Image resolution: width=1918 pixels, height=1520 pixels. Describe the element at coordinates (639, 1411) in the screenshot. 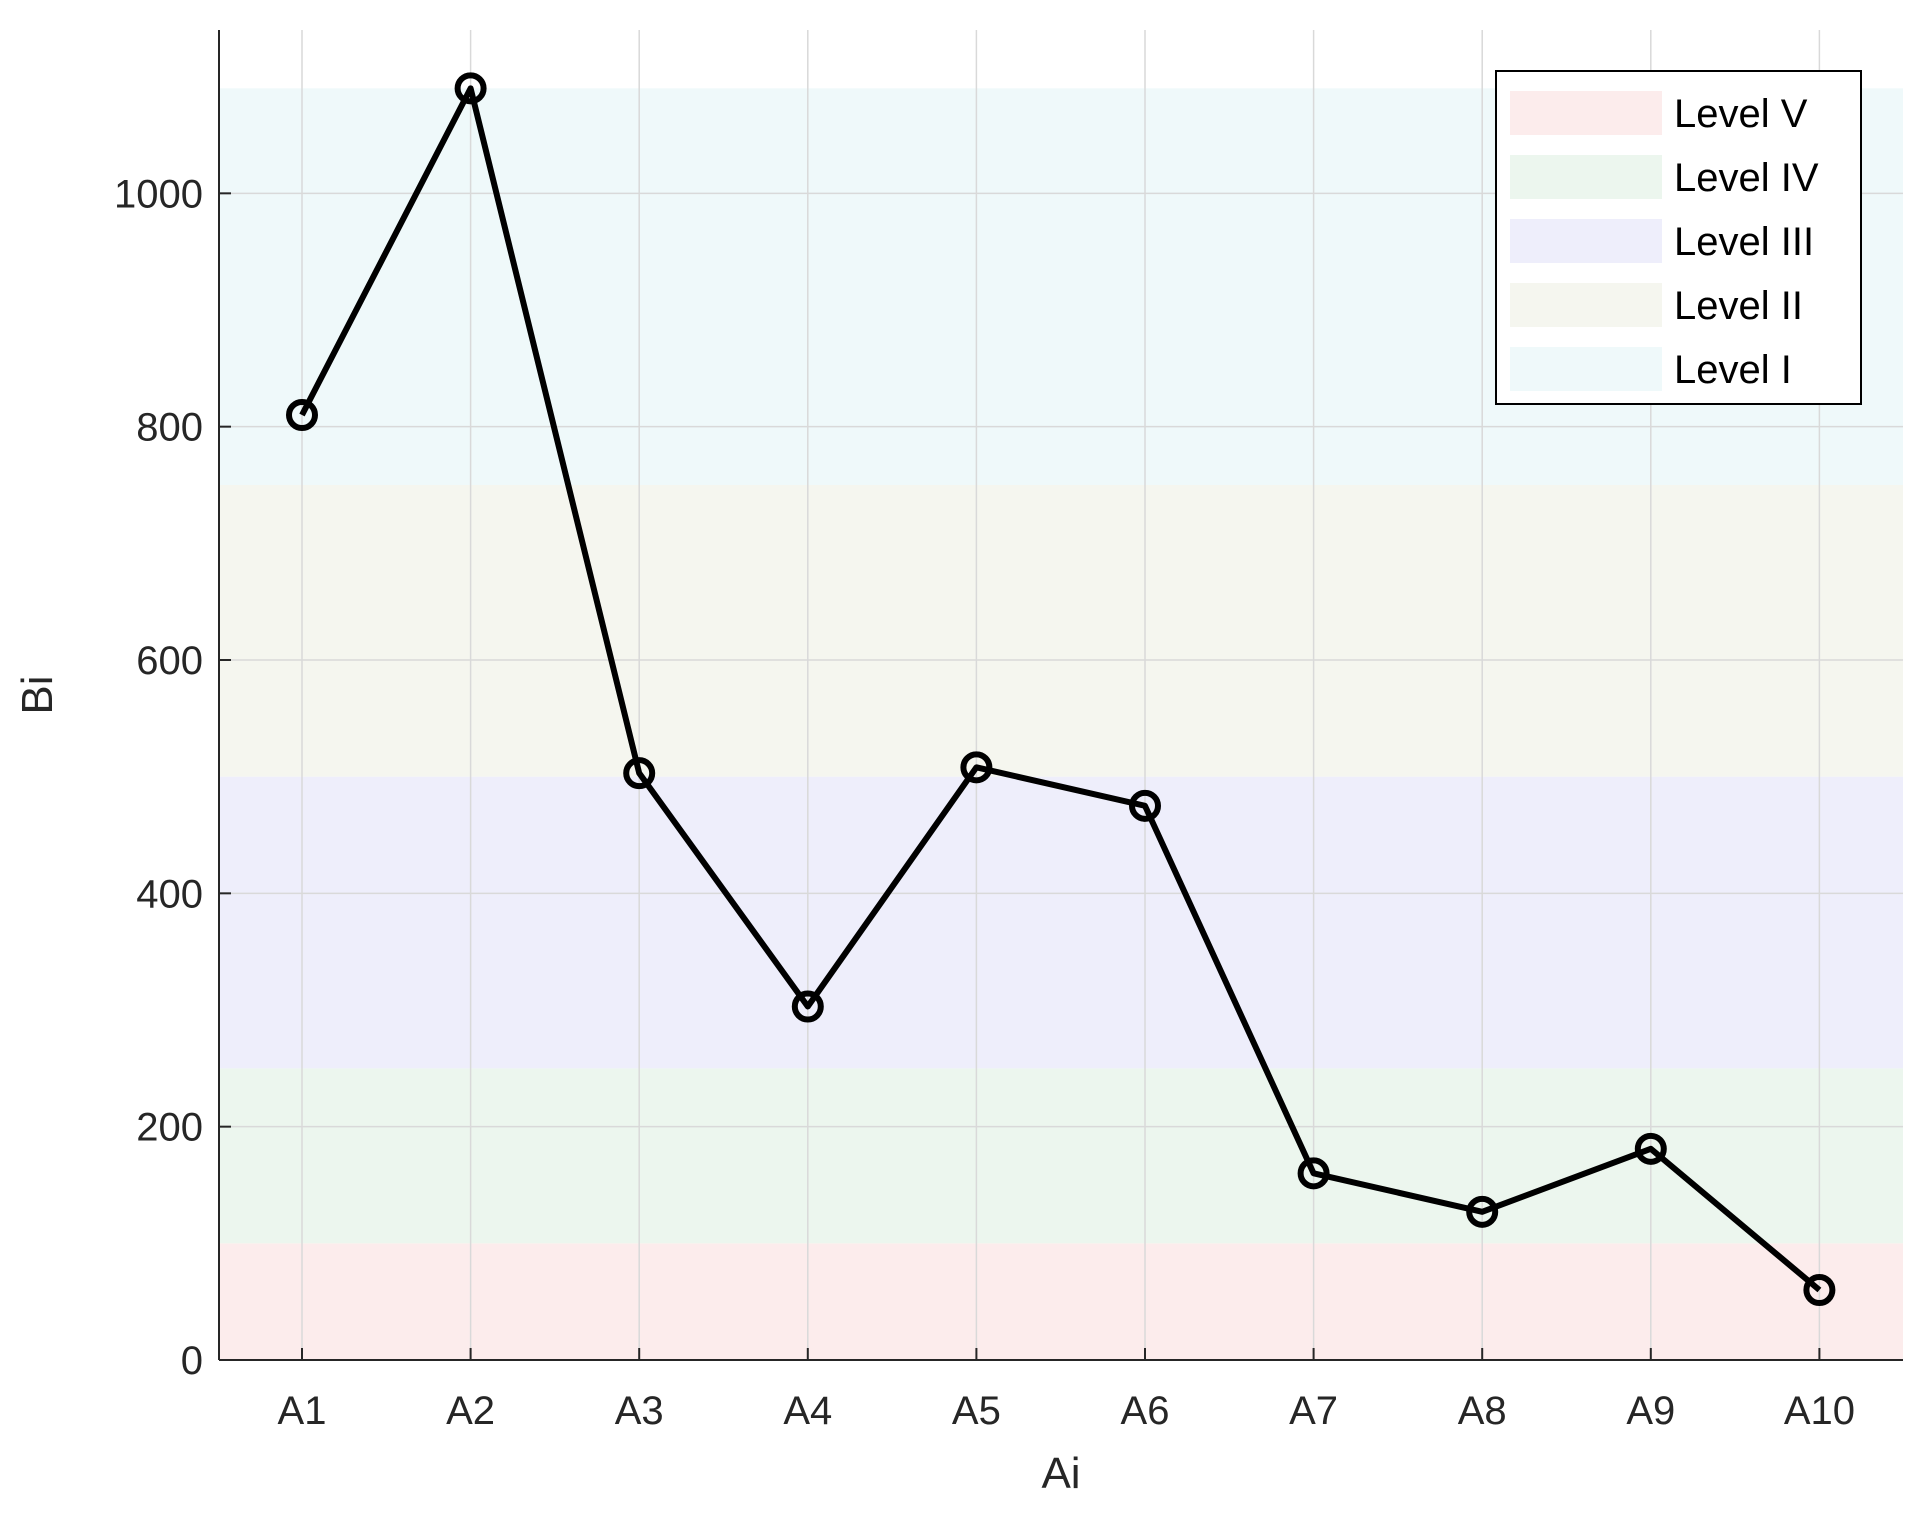

I see `x-tick-label: A3` at that location.